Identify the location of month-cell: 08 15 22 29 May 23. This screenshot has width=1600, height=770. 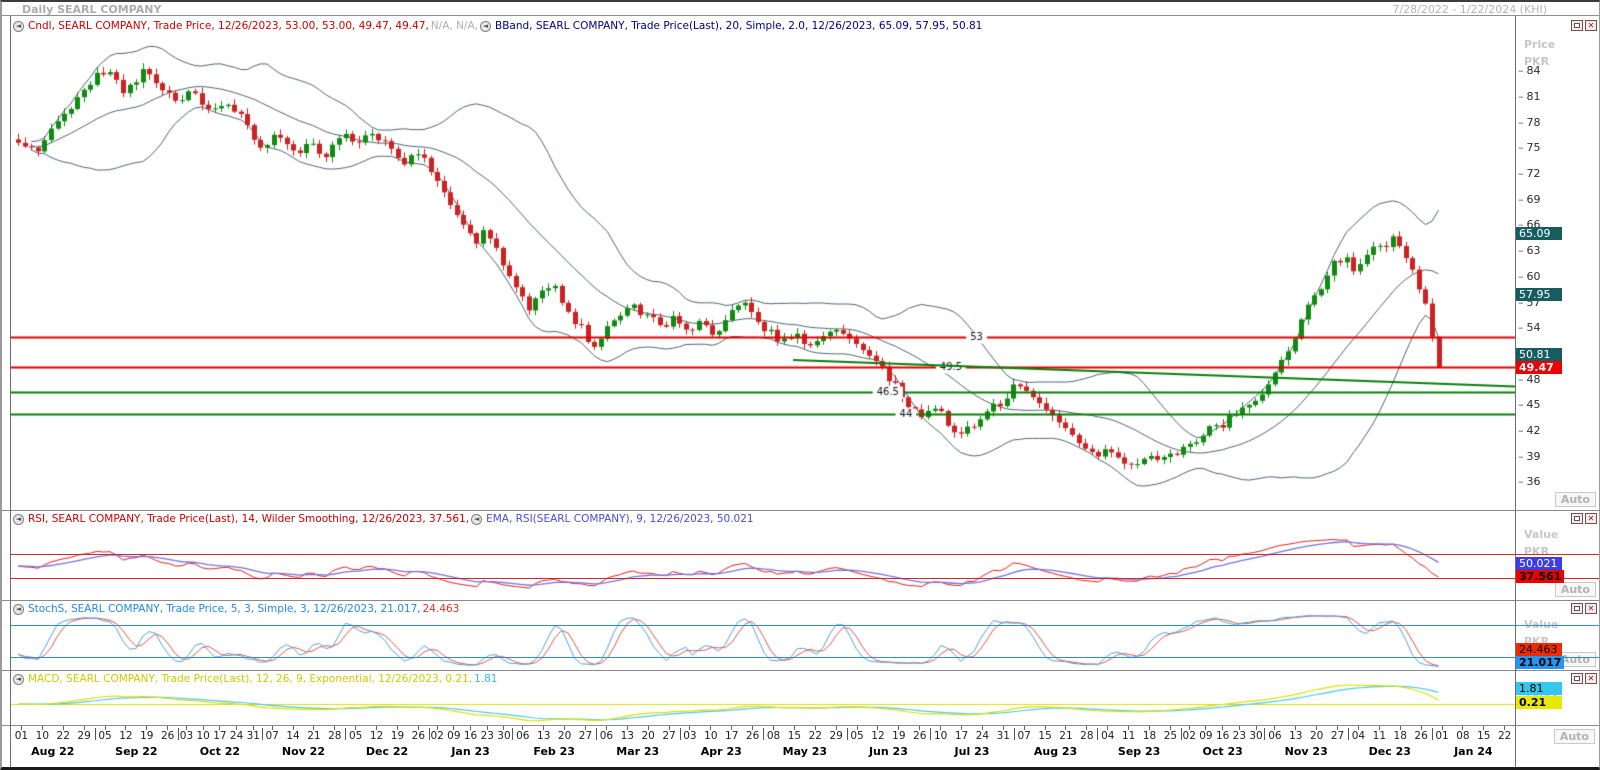
(805, 747).